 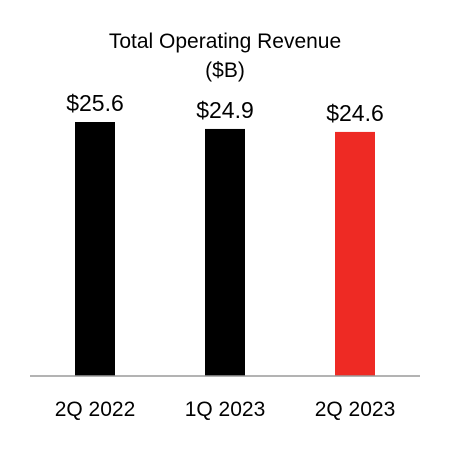 I want to click on chart-subtitle: ($B), so click(x=225, y=70).